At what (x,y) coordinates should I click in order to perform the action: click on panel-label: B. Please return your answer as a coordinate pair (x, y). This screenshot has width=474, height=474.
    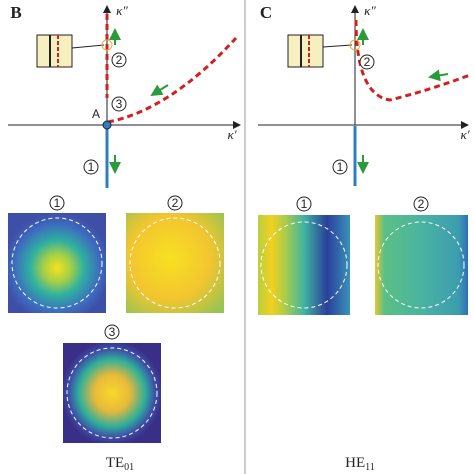
    Looking at the image, I should click on (15, 12).